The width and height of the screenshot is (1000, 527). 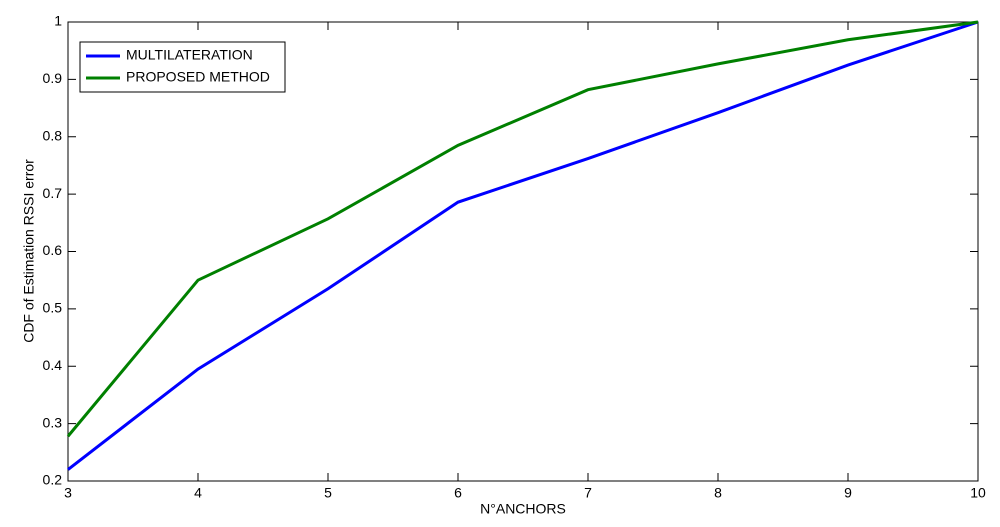 What do you see at coordinates (458, 493) in the screenshot?
I see `x-tick-label: 6` at bounding box center [458, 493].